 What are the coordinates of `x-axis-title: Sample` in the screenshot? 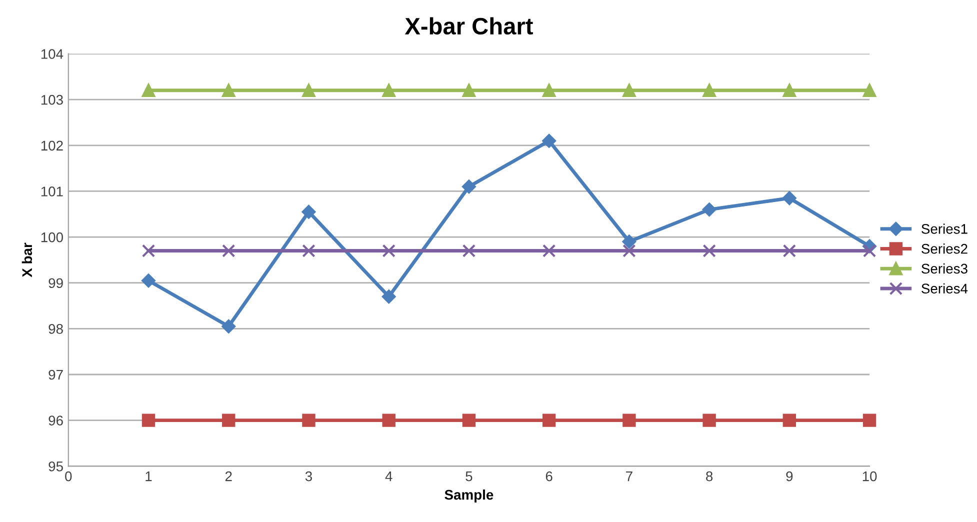 It's located at (469, 496).